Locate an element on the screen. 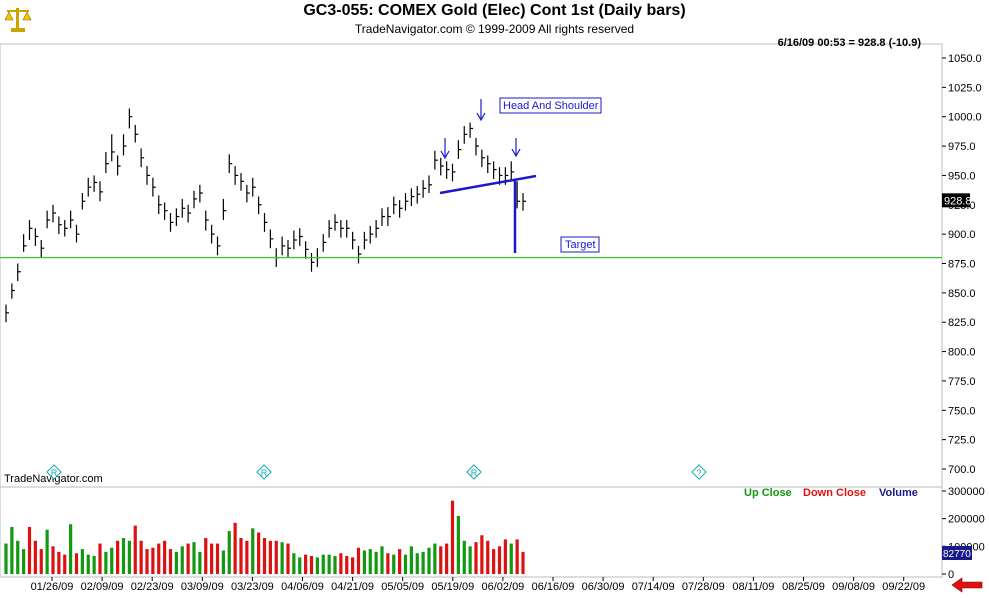 The height and width of the screenshot is (598, 989). date-tick-label: 06/16/09 is located at coordinates (553, 587).